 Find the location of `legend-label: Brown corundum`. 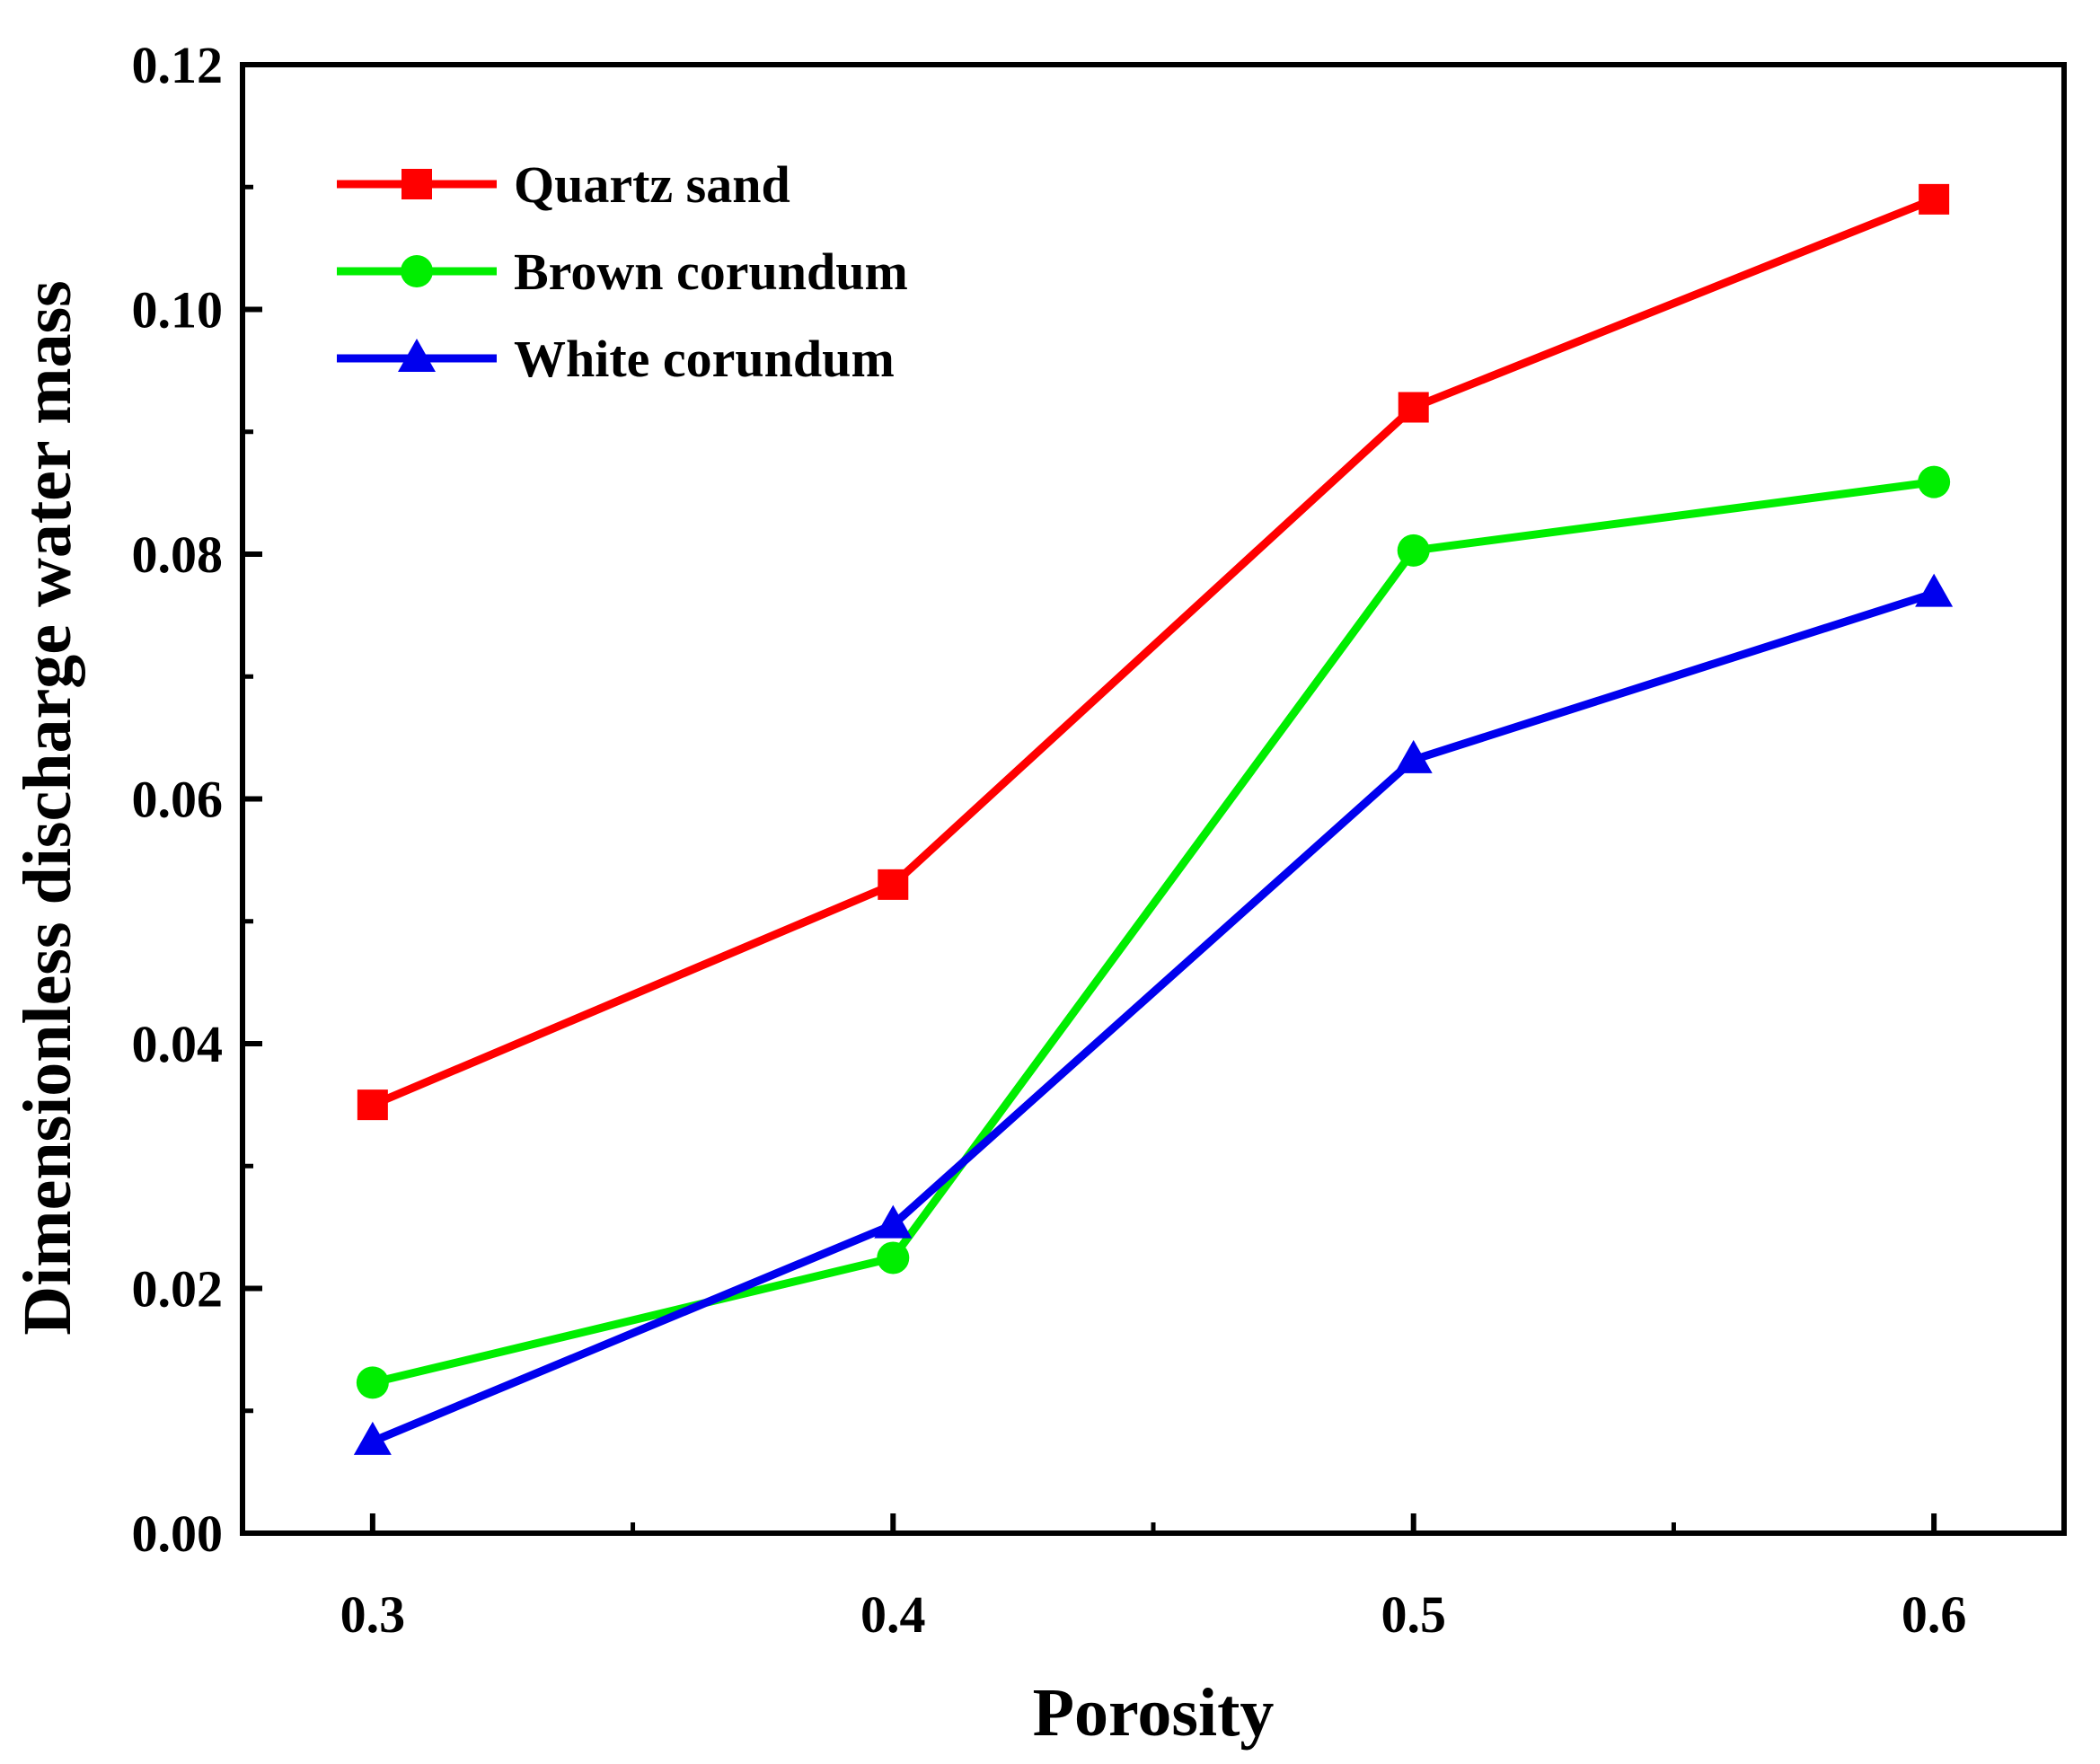

legend-label: Brown corundum is located at coordinates (711, 272).